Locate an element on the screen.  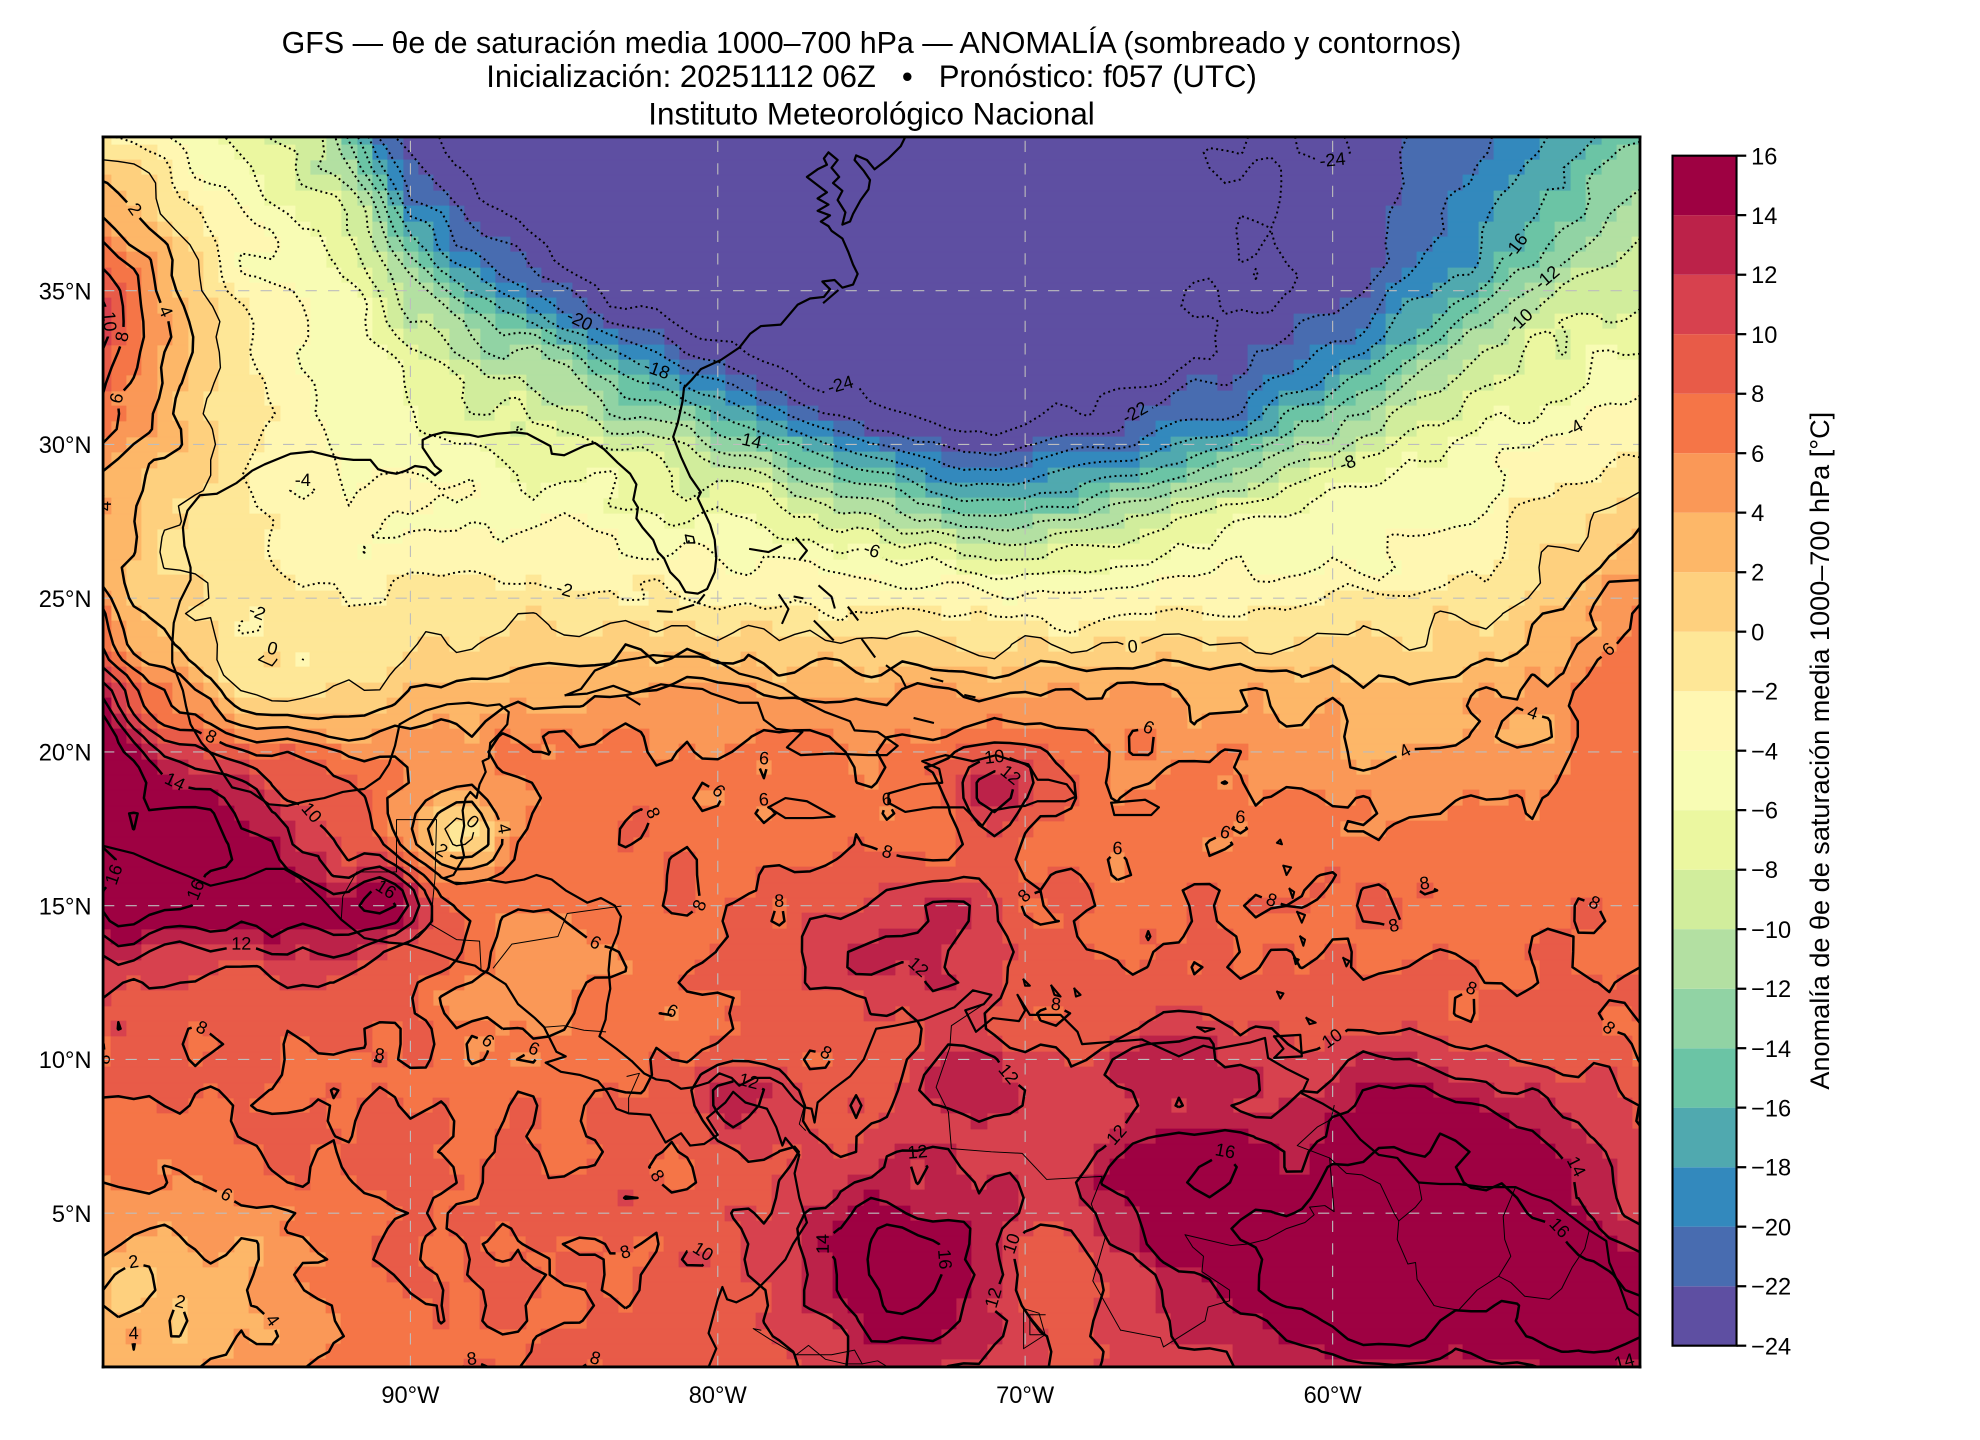
svg-text: −24 is located at coordinates (1771, 1347).